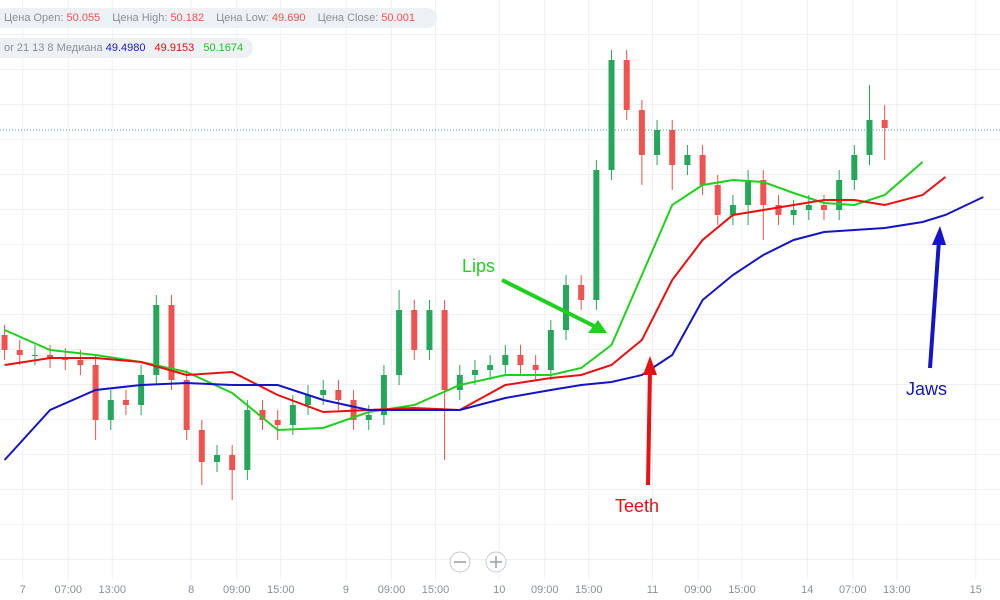  What do you see at coordinates (187, 18) in the screenshot?
I see `ohlc-value: 50.182` at bounding box center [187, 18].